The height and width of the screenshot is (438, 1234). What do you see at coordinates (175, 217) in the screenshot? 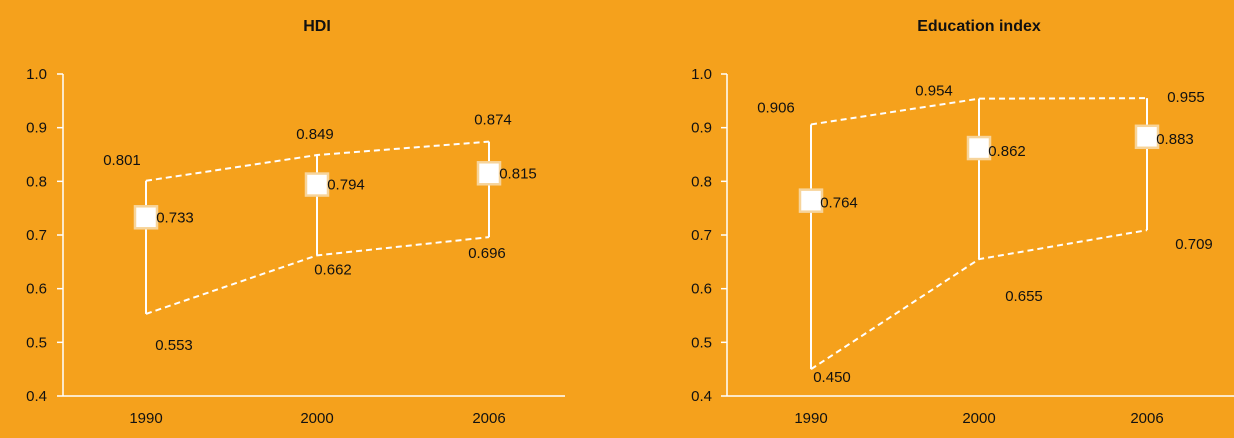
I see `avg-value-label: 0.733` at bounding box center [175, 217].